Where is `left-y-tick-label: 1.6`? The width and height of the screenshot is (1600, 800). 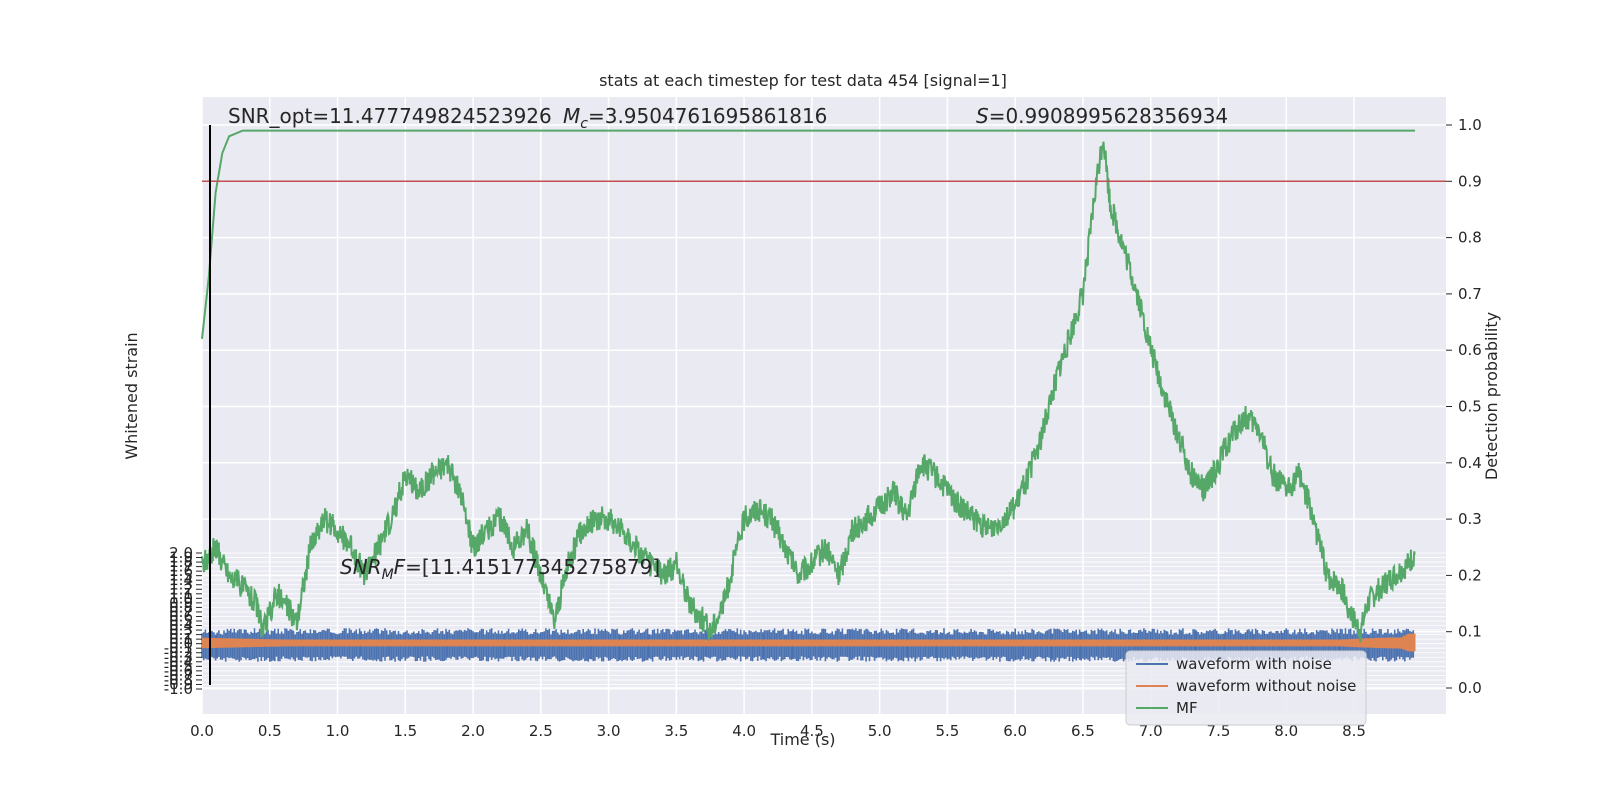 left-y-tick-label: 1.6 is located at coordinates (181, 571).